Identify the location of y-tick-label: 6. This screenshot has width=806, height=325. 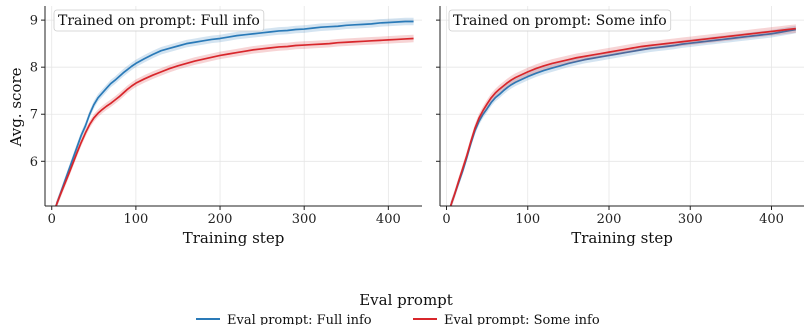
(34, 162).